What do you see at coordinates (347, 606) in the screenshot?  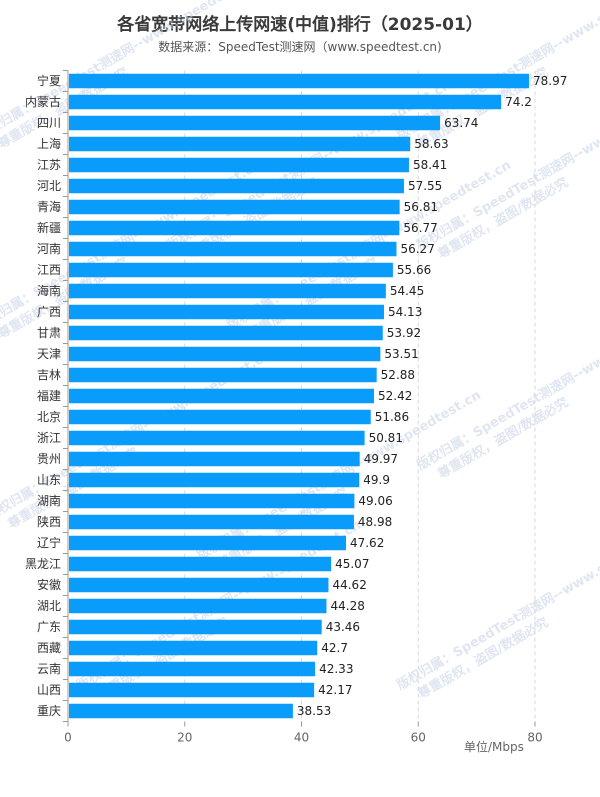 I see `value-label: 44.28` at bounding box center [347, 606].